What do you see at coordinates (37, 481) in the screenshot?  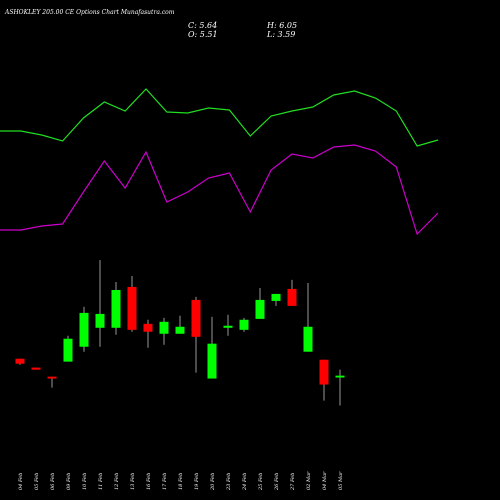 I see `x-tick-label: 05 Feb` at bounding box center [37, 481].